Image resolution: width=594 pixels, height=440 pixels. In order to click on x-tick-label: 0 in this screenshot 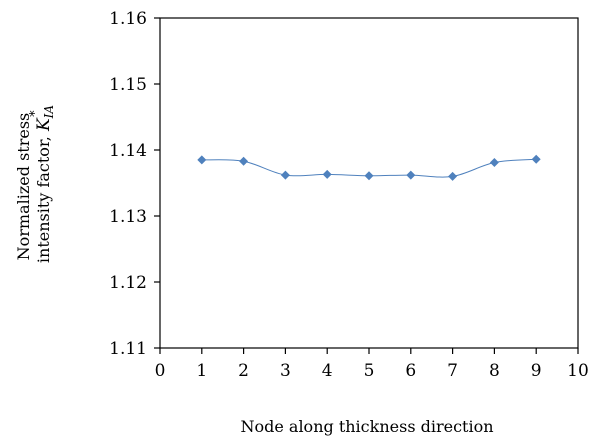, I will do `click(160, 371)`.